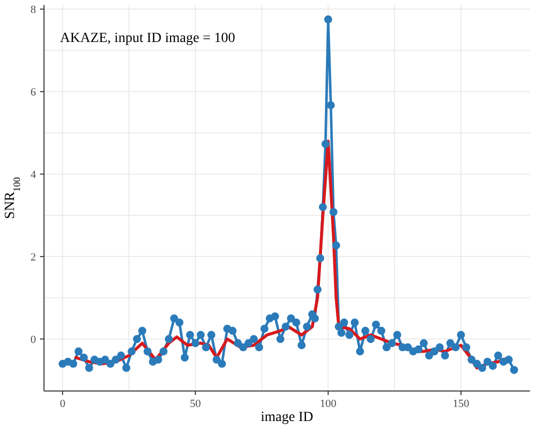  What do you see at coordinates (328, 404) in the screenshot?
I see `x-tick-label: 100` at bounding box center [328, 404].